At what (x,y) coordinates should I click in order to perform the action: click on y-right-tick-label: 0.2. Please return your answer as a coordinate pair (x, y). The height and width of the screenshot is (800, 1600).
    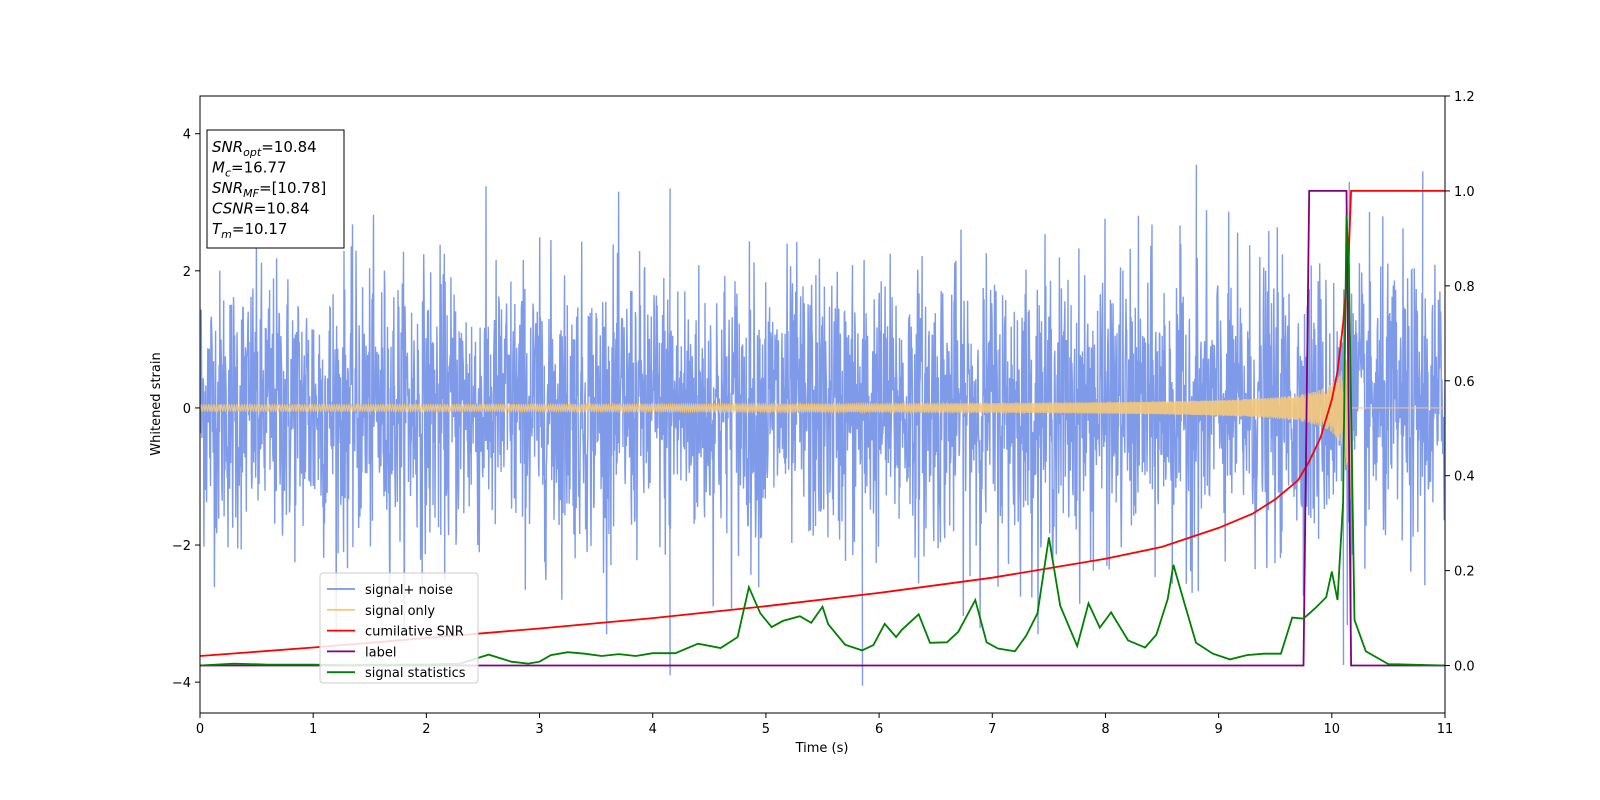
    Looking at the image, I should click on (1464, 572).